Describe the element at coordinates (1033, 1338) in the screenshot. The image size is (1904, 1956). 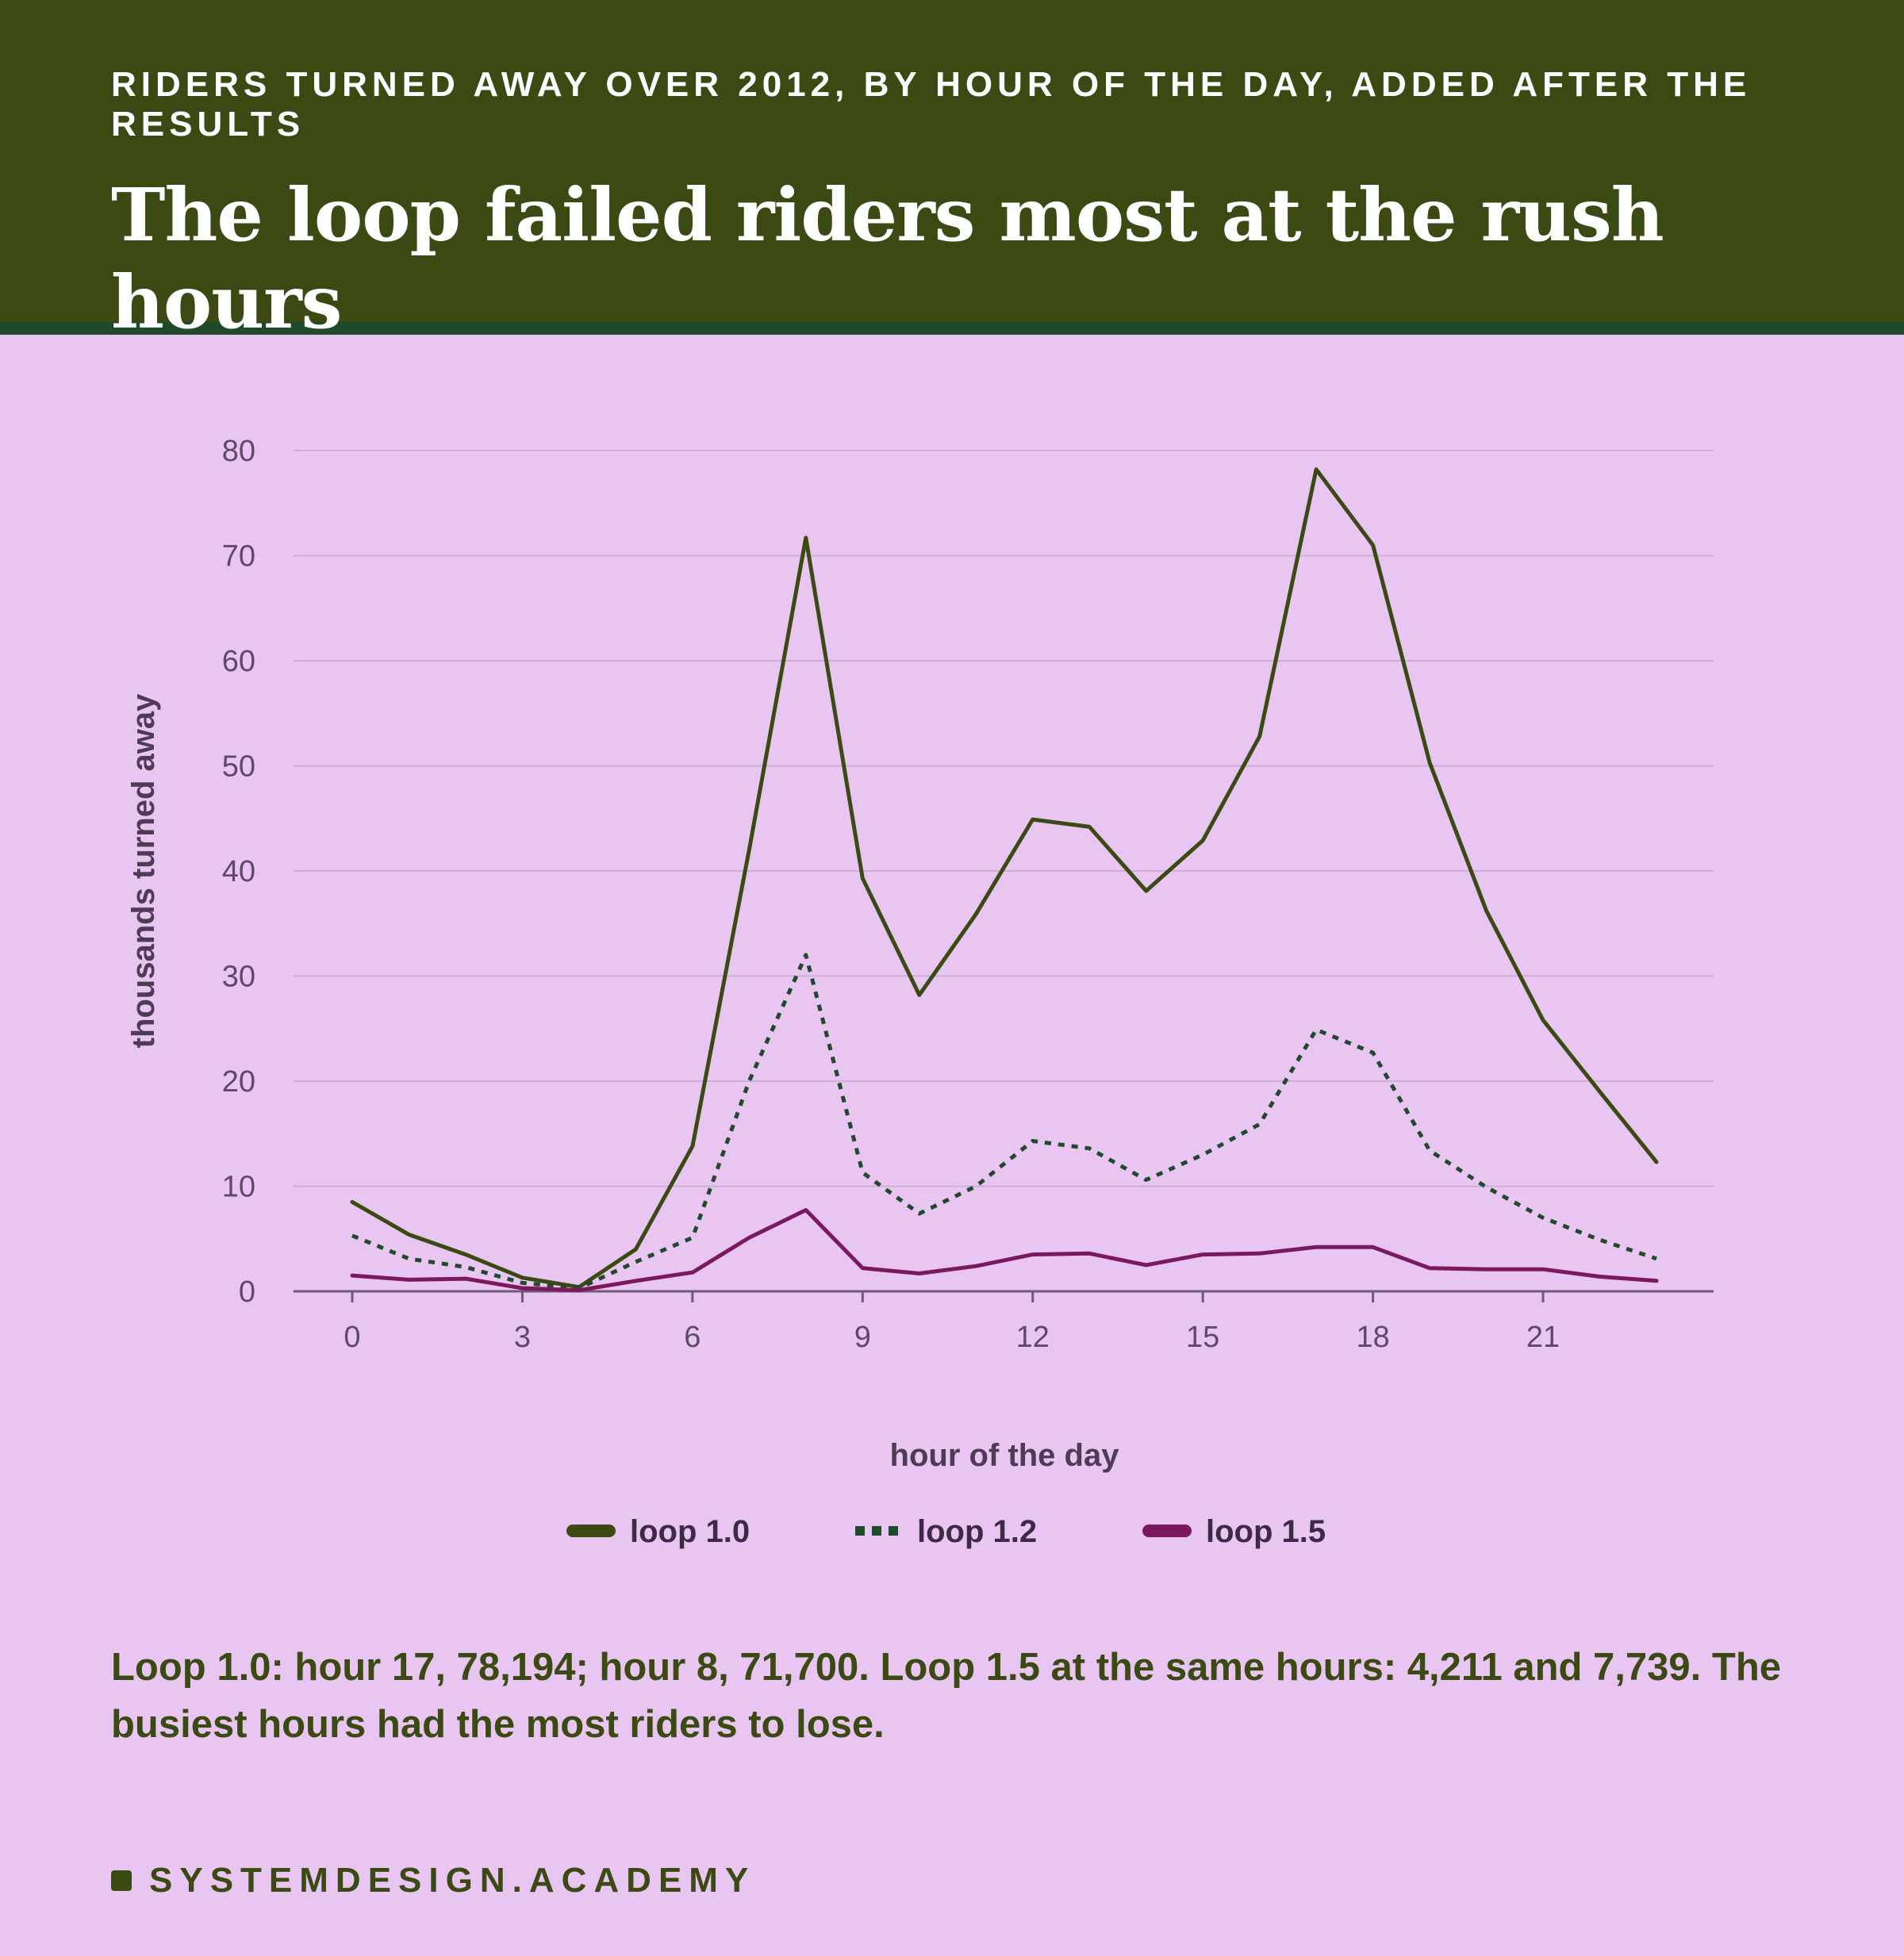
I see `x-tick-label: 12` at that location.